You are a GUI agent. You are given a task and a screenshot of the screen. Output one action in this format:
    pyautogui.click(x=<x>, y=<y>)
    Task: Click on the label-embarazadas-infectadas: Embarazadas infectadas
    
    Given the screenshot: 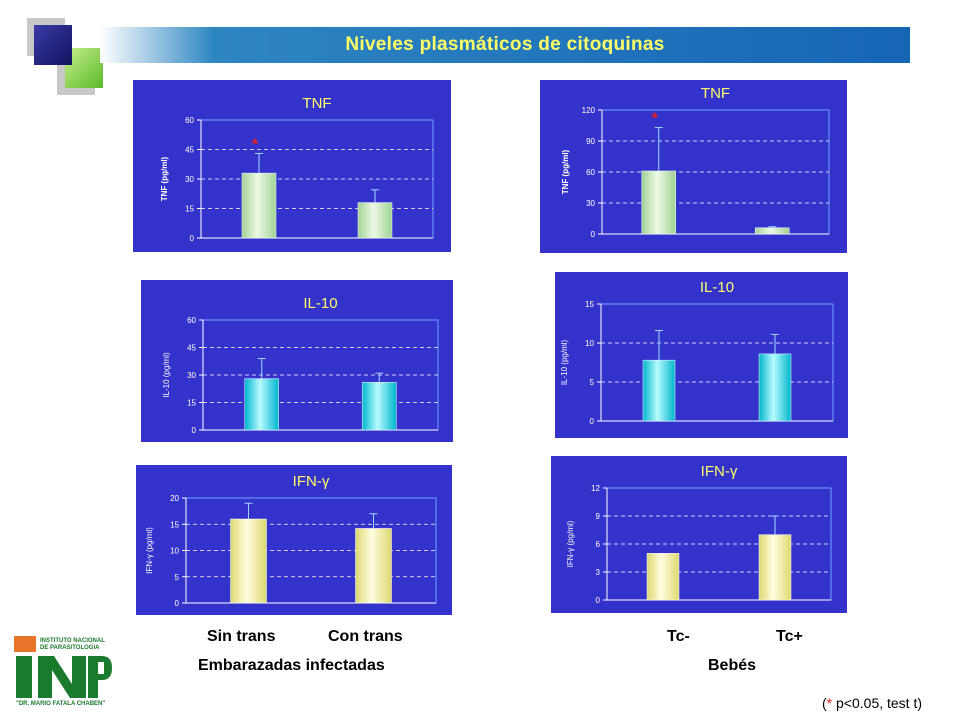 What is the action you would take?
    pyautogui.click(x=291, y=665)
    